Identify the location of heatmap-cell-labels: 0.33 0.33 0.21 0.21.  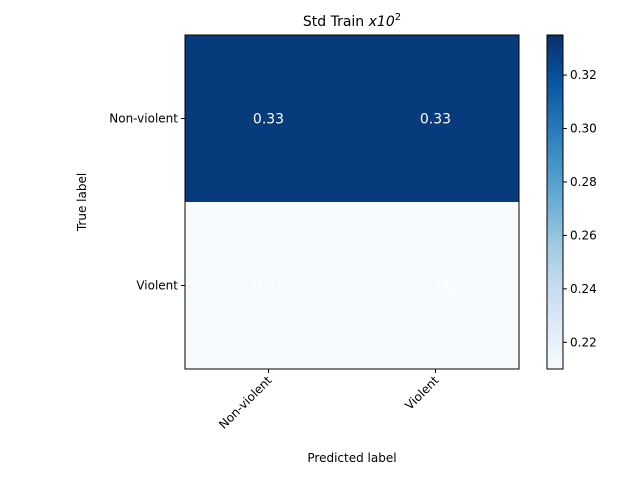
(352, 203).